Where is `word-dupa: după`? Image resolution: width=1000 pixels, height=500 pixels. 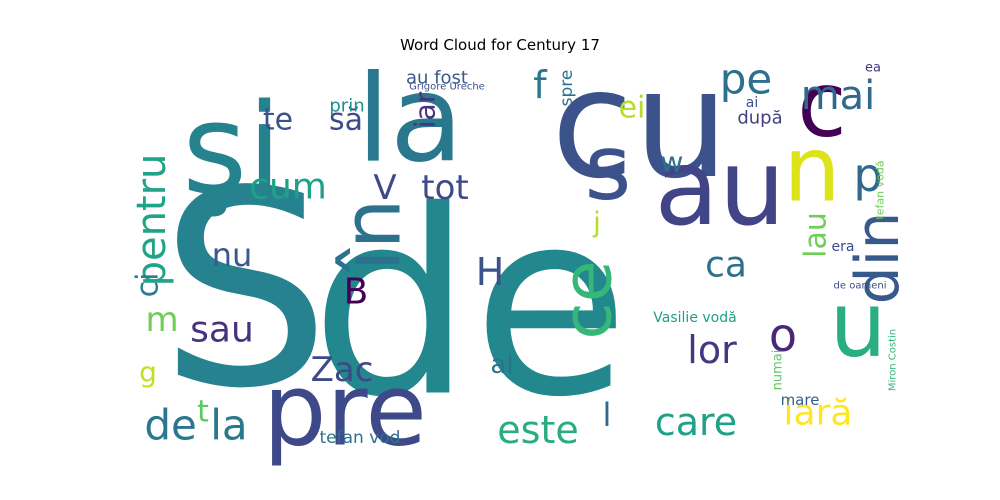 word-dupa: după is located at coordinates (759, 118).